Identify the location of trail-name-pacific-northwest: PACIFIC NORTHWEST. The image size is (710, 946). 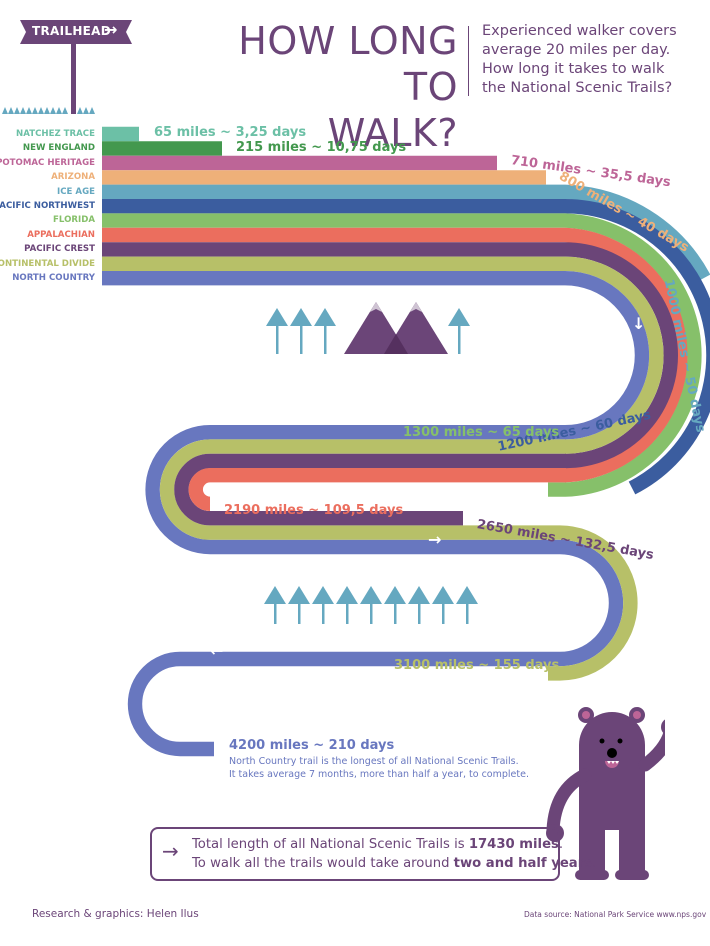
(47, 206).